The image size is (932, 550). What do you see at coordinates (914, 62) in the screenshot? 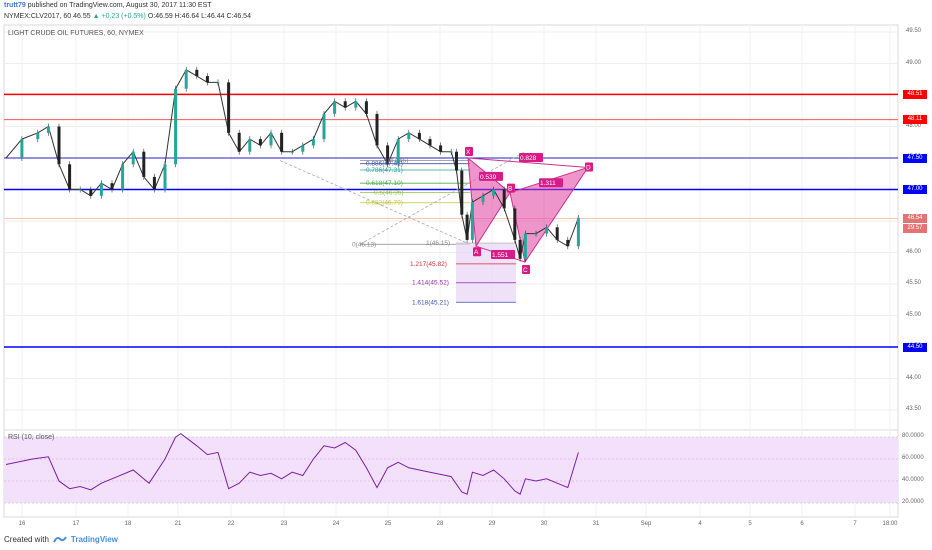
I see `price-tick-label: 49.00` at bounding box center [914, 62].